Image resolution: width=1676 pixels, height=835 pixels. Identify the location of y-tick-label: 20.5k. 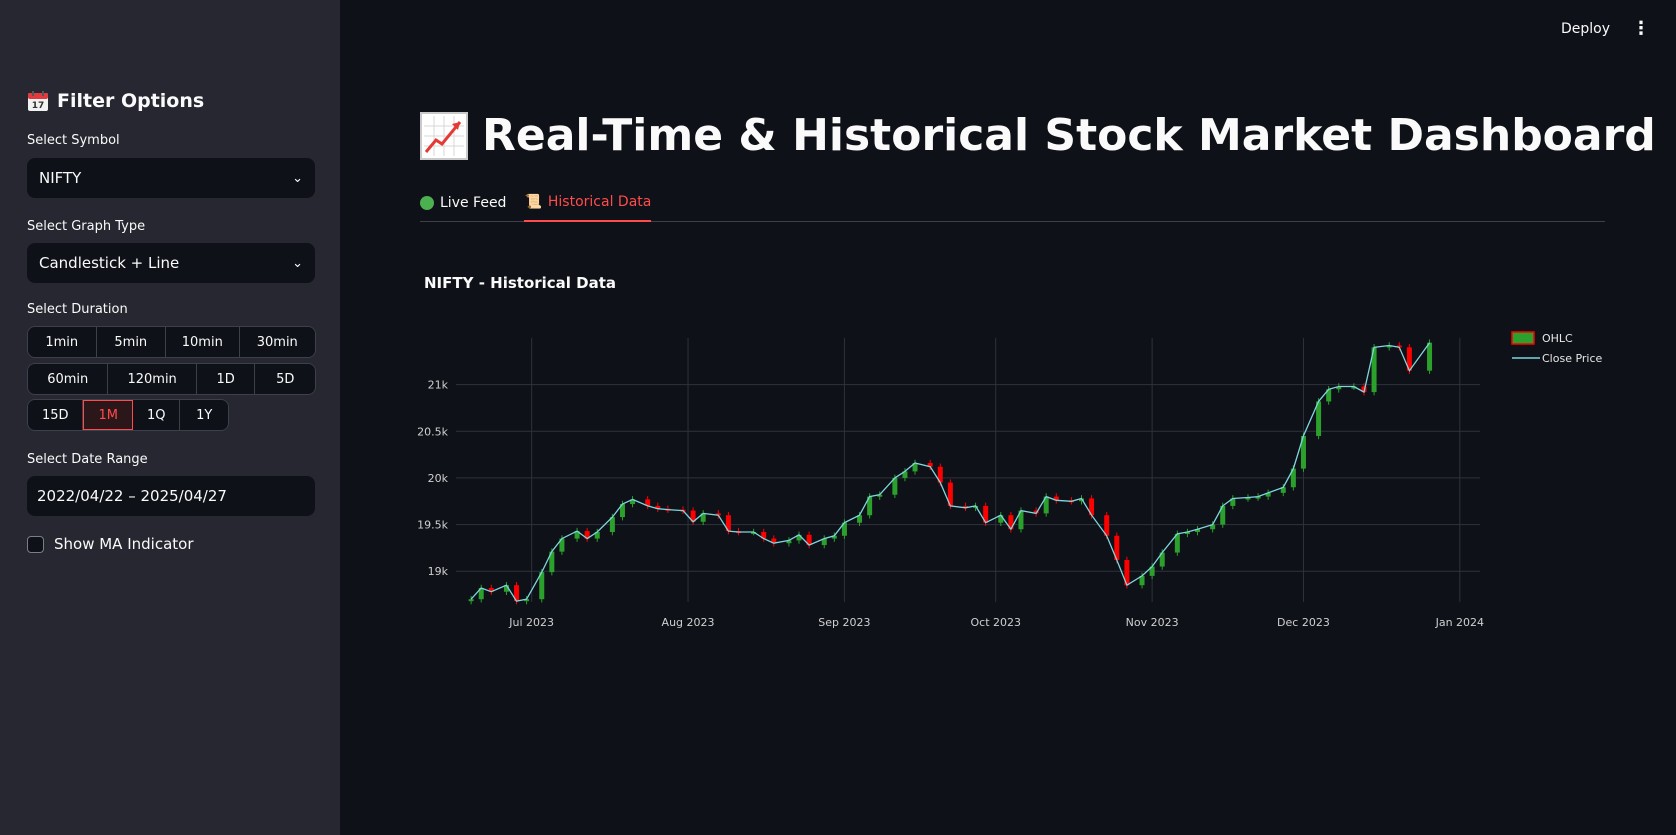
(432, 431).